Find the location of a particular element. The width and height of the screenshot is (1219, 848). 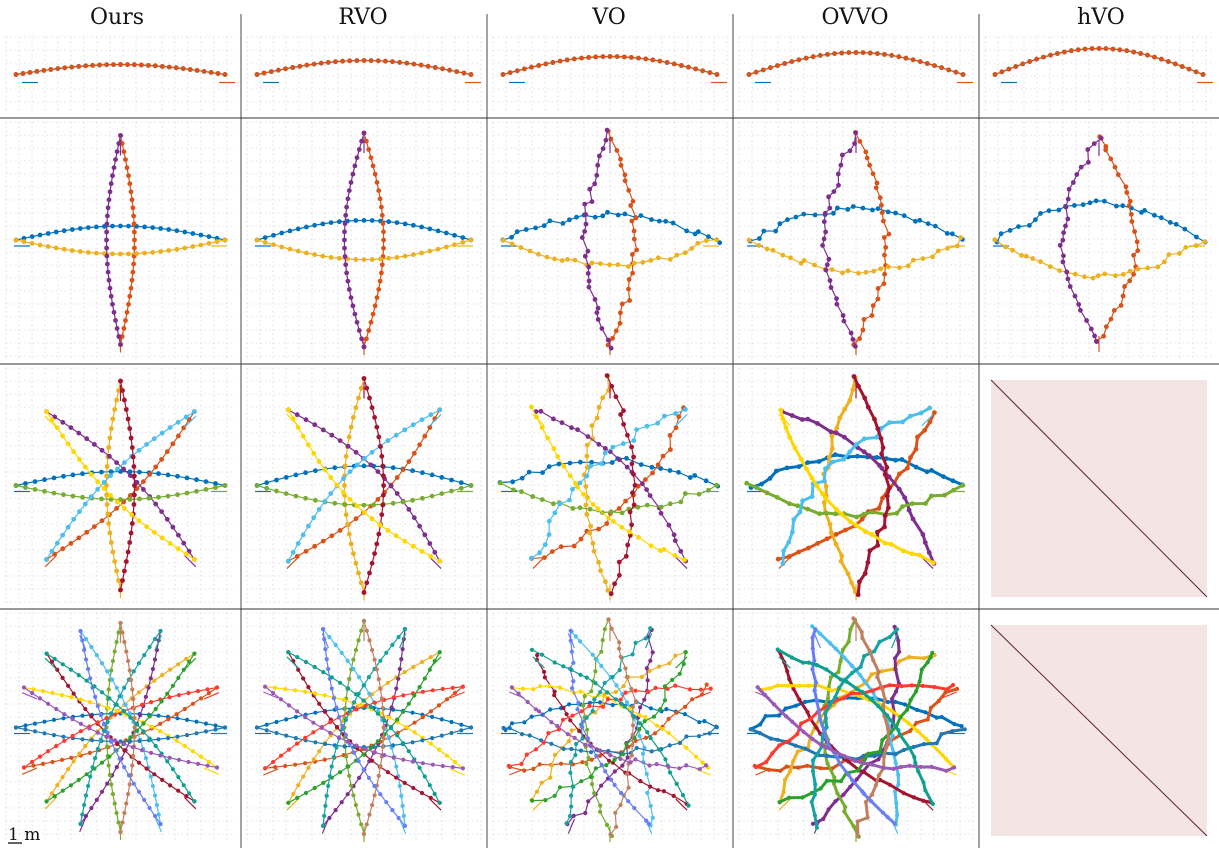

unavailable-diagonal is located at coordinates (1099, 730).